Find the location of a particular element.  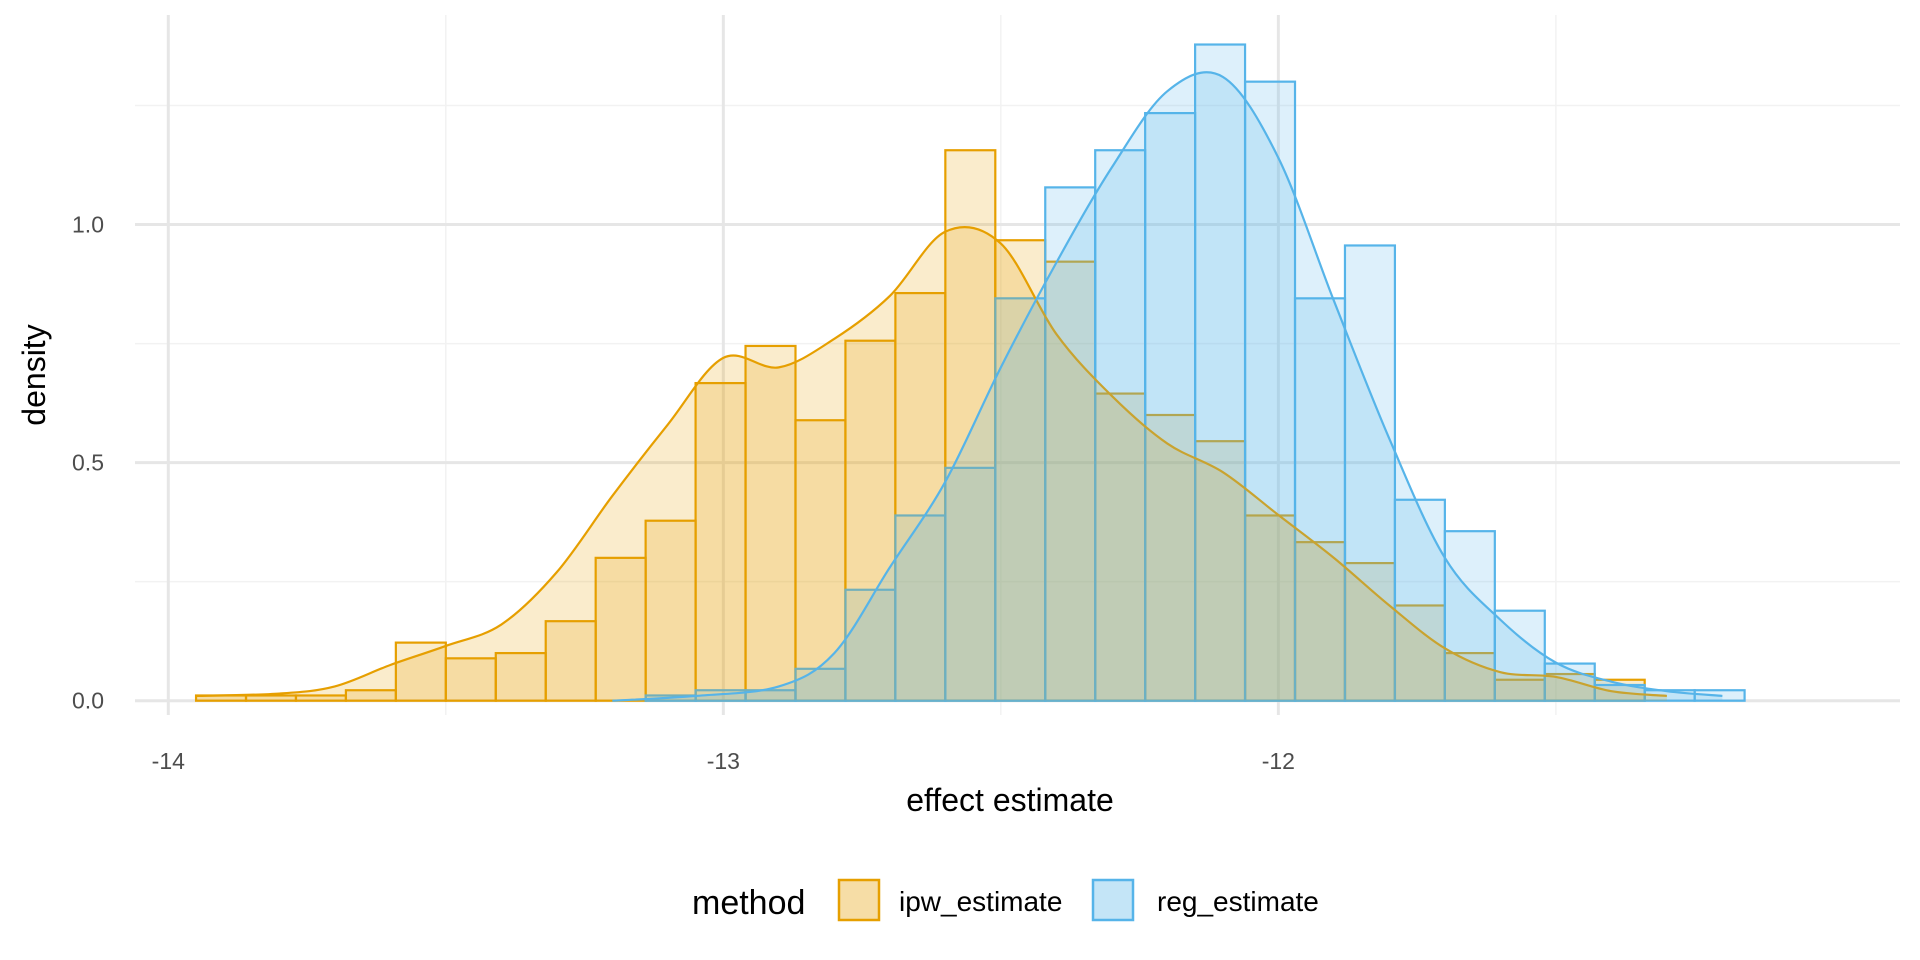

y-tick-label: 0.5 is located at coordinates (88, 463).